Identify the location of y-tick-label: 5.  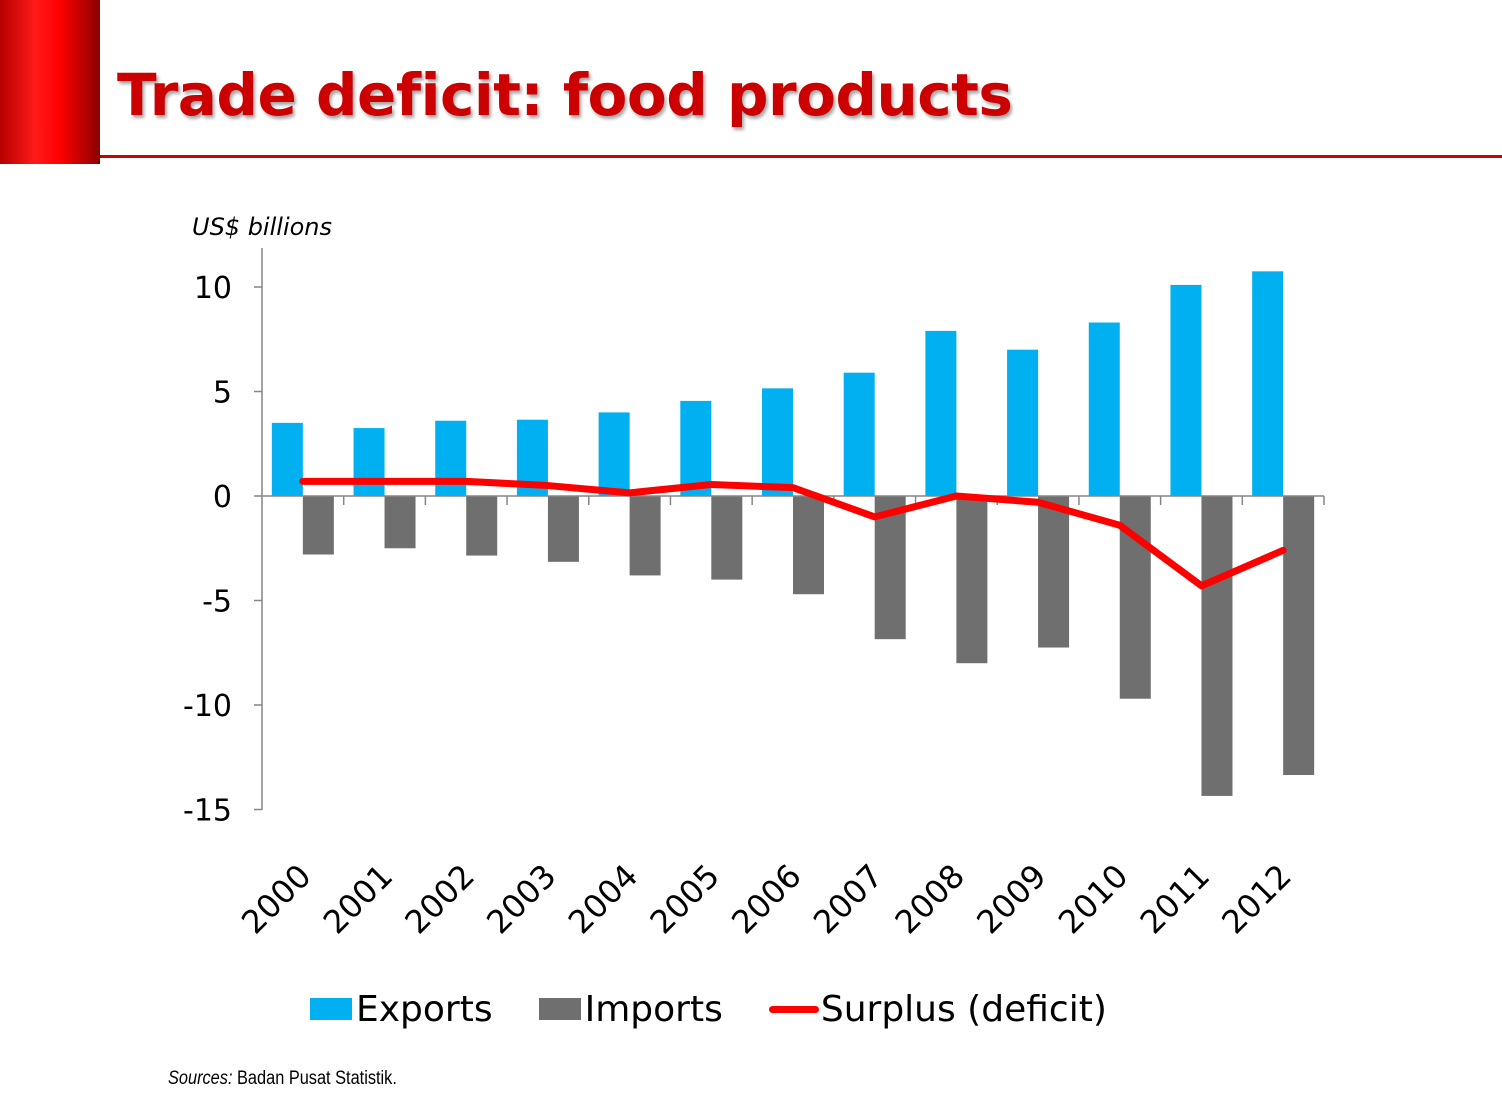
(222, 393).